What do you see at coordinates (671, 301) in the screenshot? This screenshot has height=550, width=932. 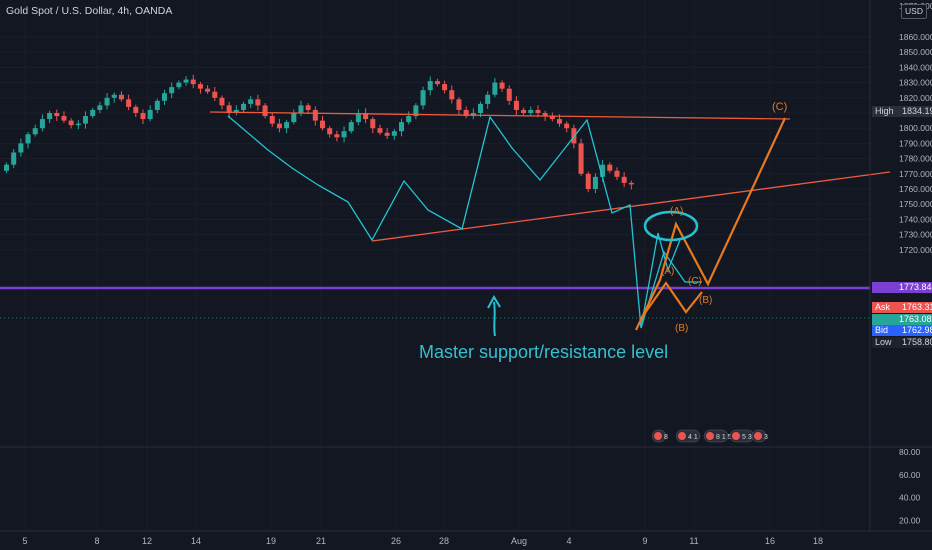 I see `orange-wave-small` at bounding box center [671, 301].